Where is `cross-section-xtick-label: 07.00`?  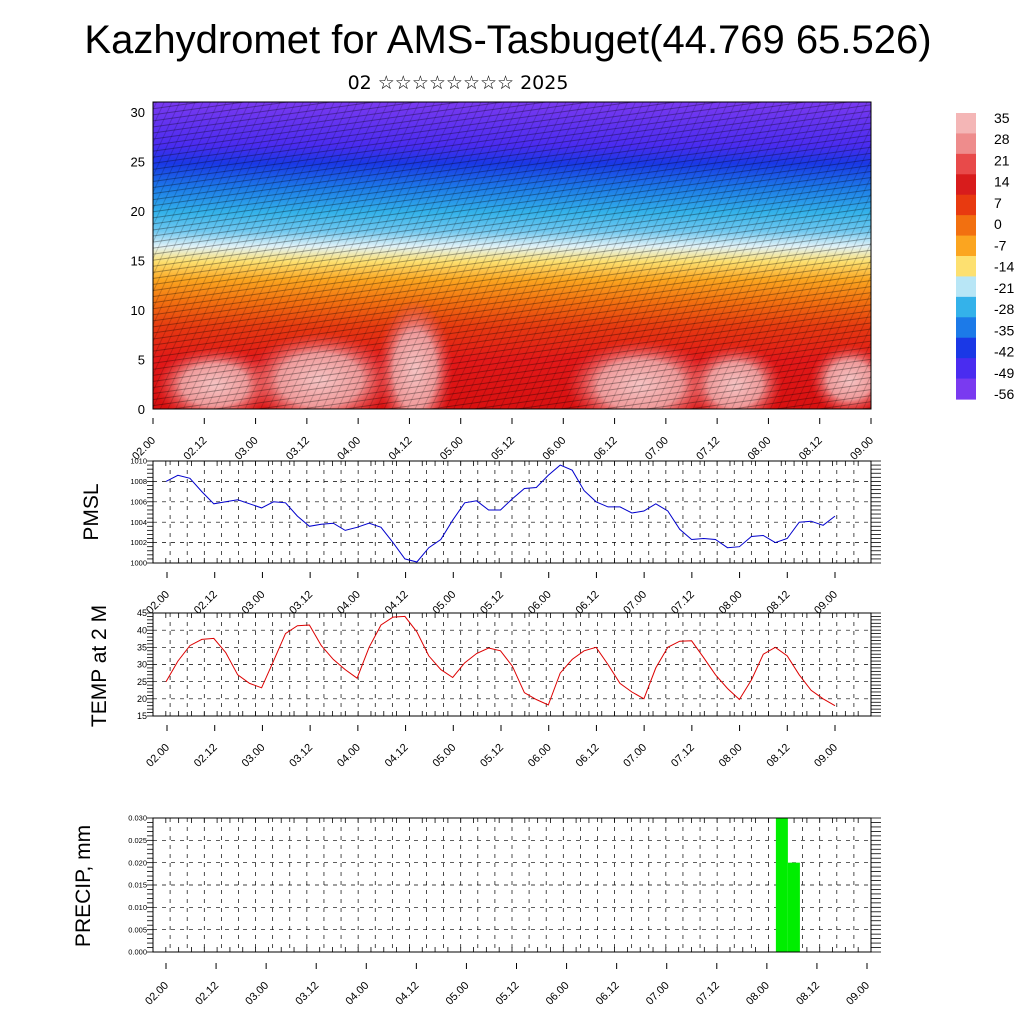 cross-section-xtick-label: 07.00 is located at coordinates (657, 449).